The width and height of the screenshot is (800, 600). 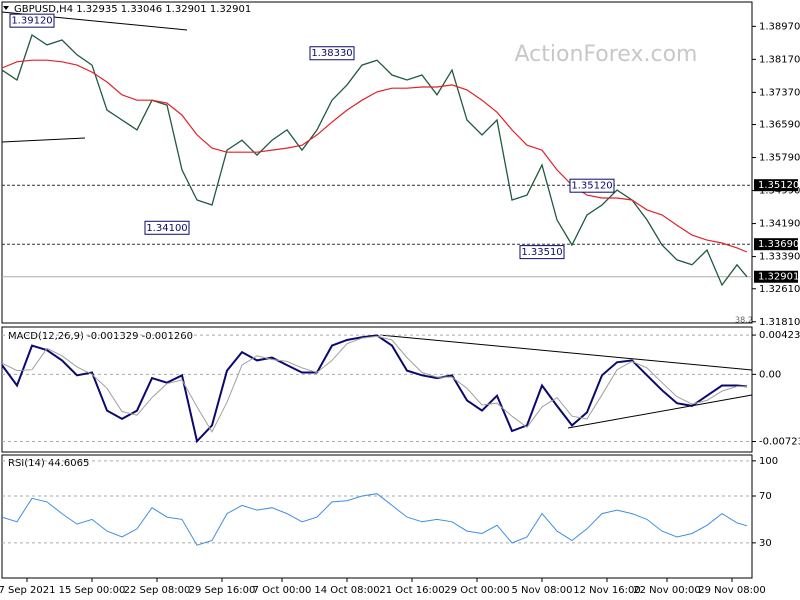 What do you see at coordinates (744, 320) in the screenshot?
I see `fib-note: 38.2` at bounding box center [744, 320].